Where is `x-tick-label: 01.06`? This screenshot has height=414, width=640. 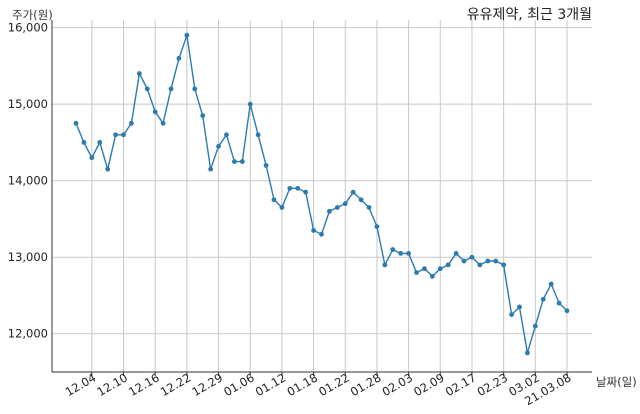 x-tick-label: 01.06 is located at coordinates (239, 384).